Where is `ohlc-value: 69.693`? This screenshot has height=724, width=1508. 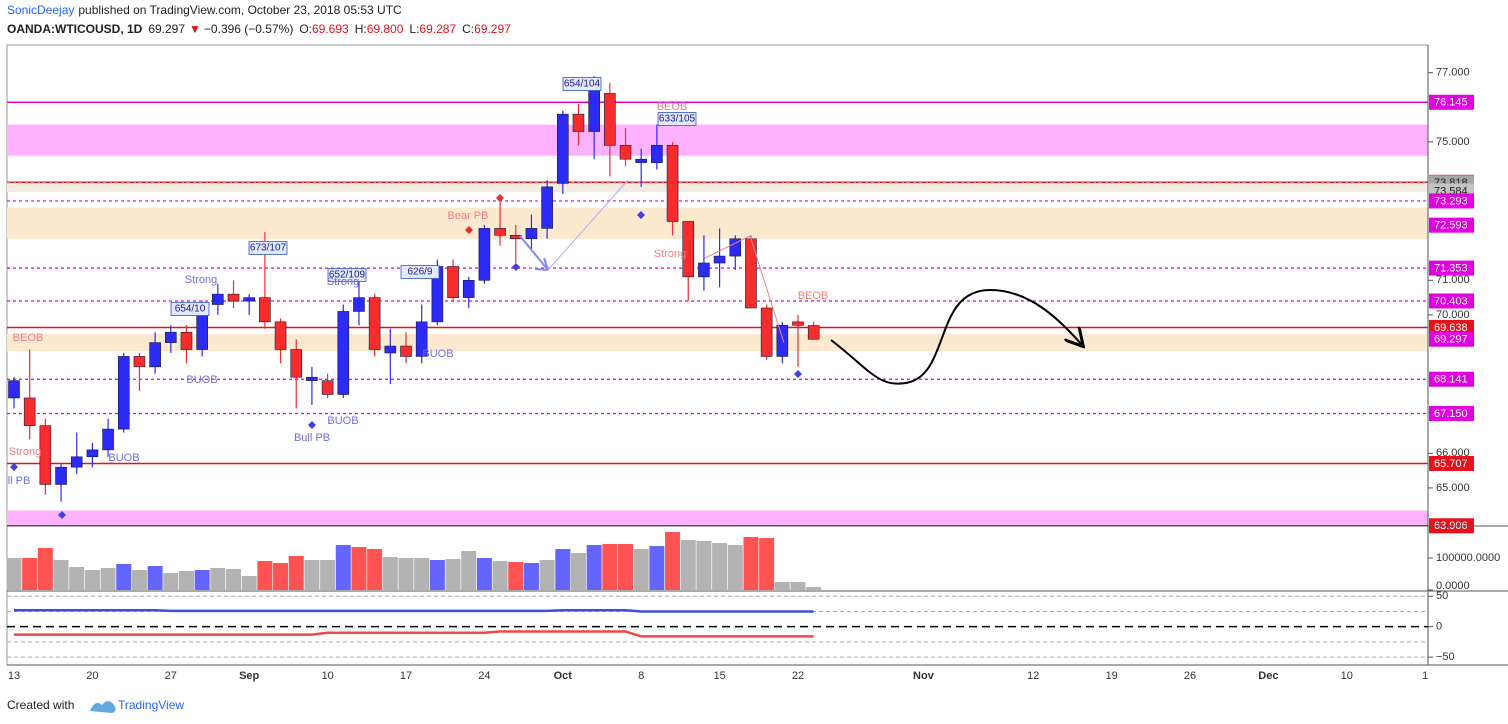 ohlc-value: 69.693 is located at coordinates (330, 29).